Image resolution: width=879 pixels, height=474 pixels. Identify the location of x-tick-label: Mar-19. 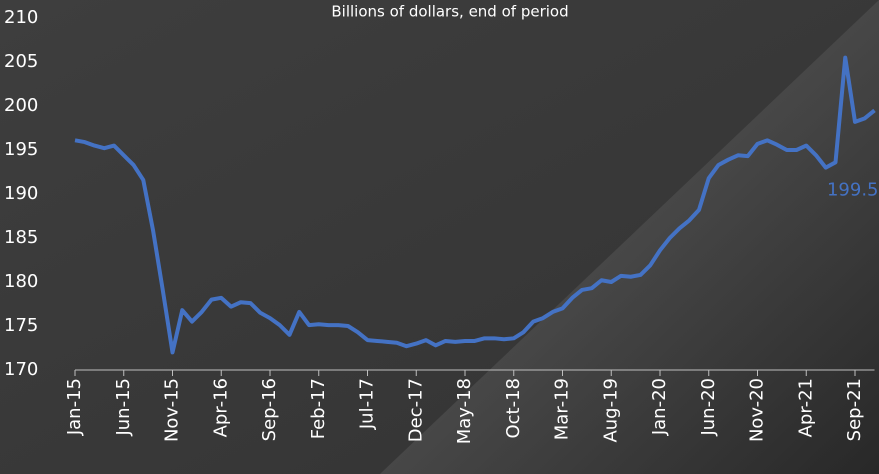
(562, 409).